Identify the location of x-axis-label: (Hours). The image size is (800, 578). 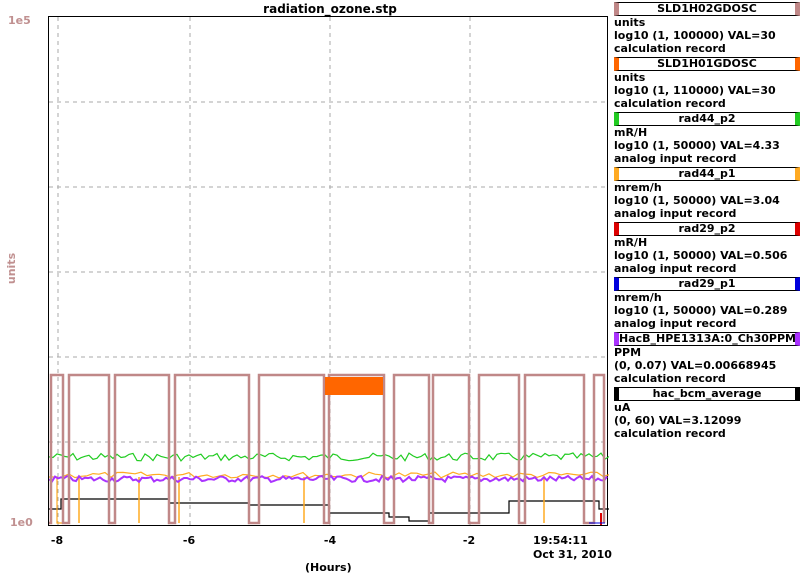
(328, 567).